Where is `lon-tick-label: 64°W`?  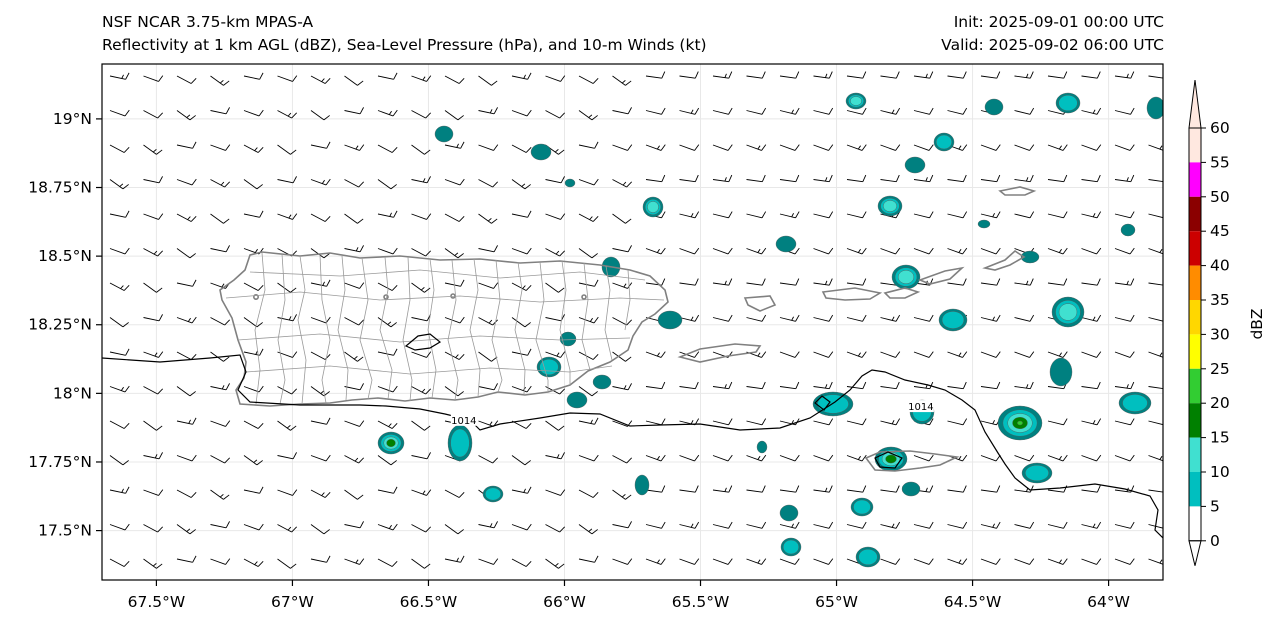 lon-tick-label: 64°W is located at coordinates (1108, 602).